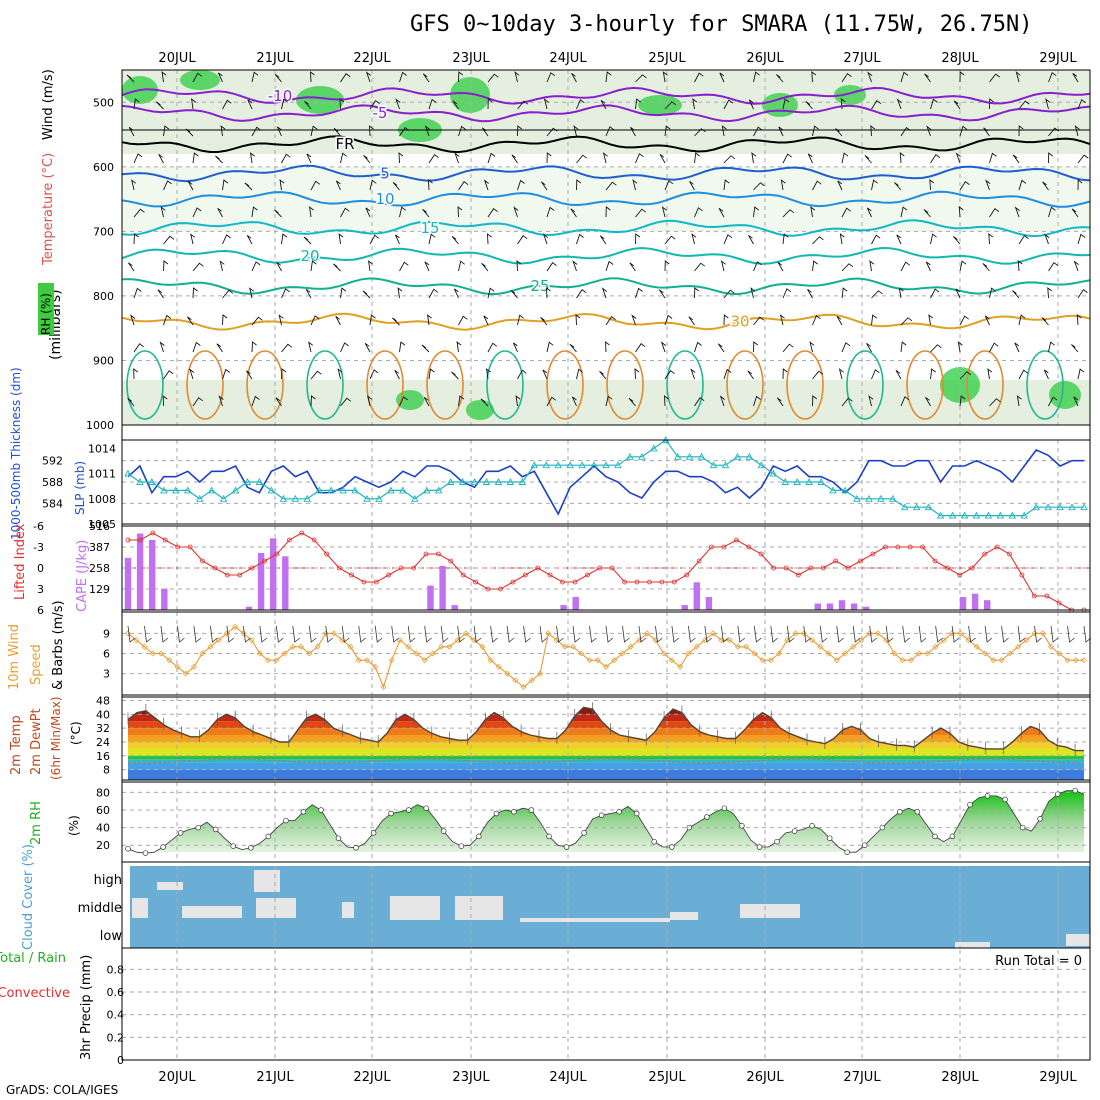 Image resolution: width=1100 pixels, height=1100 pixels. What do you see at coordinates (605, 761) in the screenshot?
I see `dewpoint-line` at bounding box center [605, 761].